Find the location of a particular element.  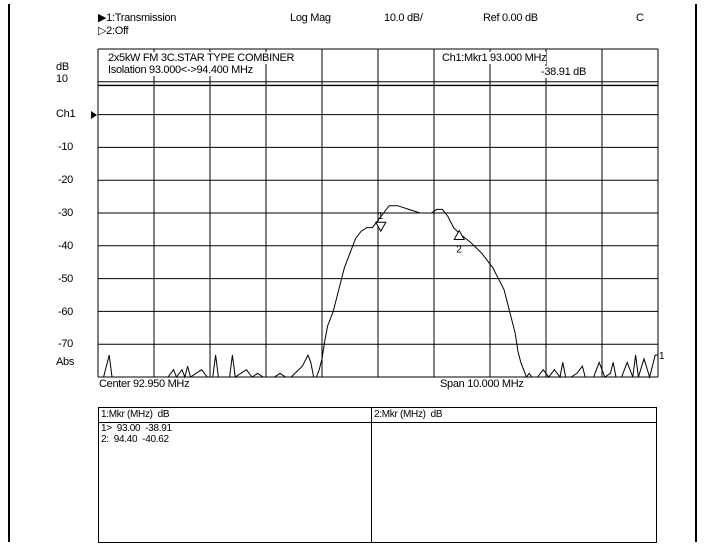

ref-pointer-icon is located at coordinates (94, 115).